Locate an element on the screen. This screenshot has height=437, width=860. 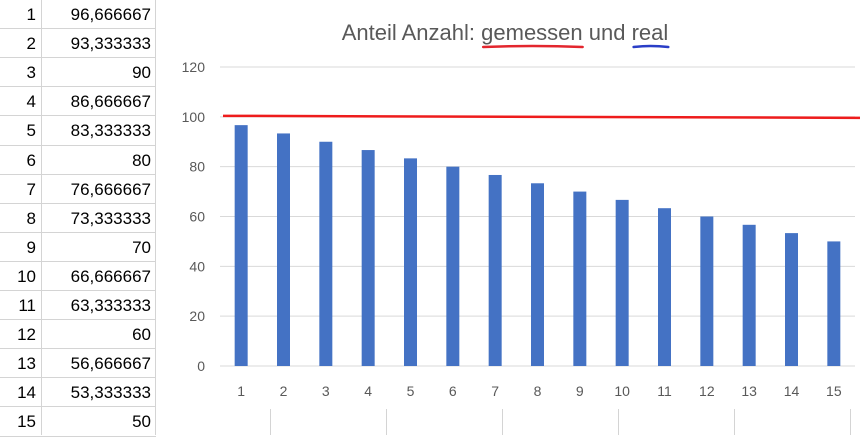
cell-row-number: 6 is located at coordinates (31, 160).